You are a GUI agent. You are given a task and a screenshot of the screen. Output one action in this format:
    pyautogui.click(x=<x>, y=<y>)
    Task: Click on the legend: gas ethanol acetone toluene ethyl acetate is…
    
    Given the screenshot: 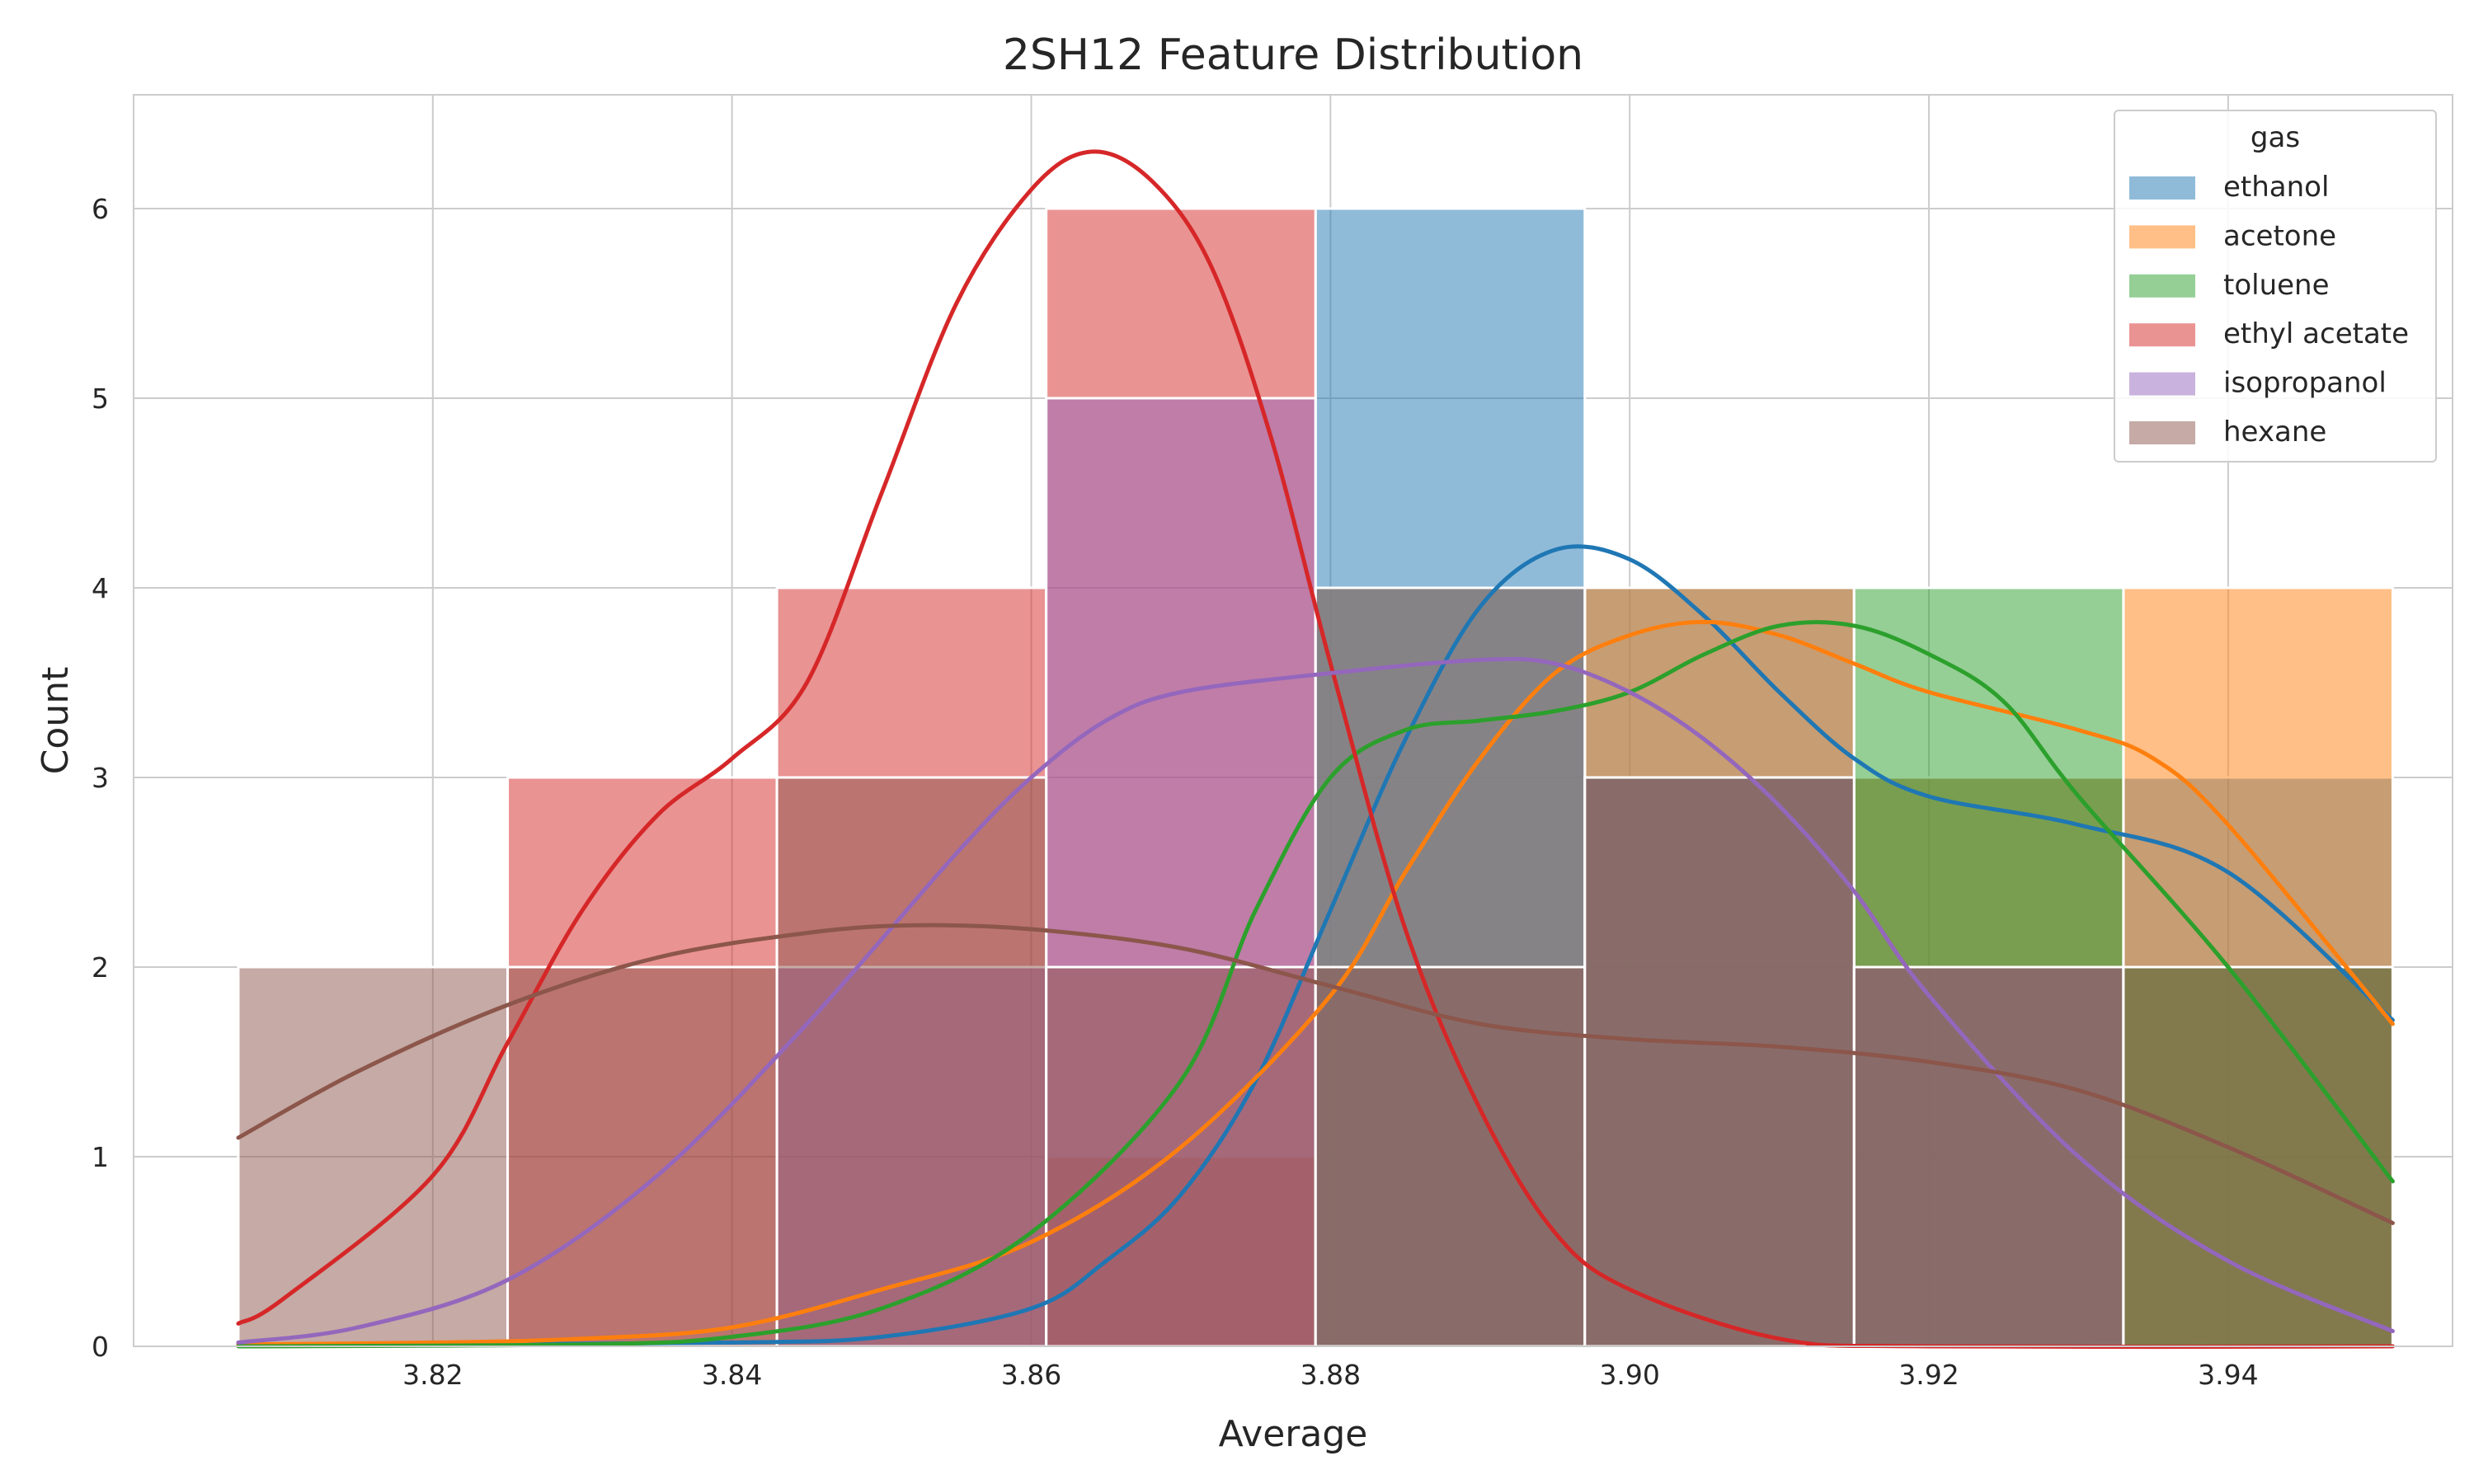 What is the action you would take?
    pyautogui.click(x=2275, y=286)
    